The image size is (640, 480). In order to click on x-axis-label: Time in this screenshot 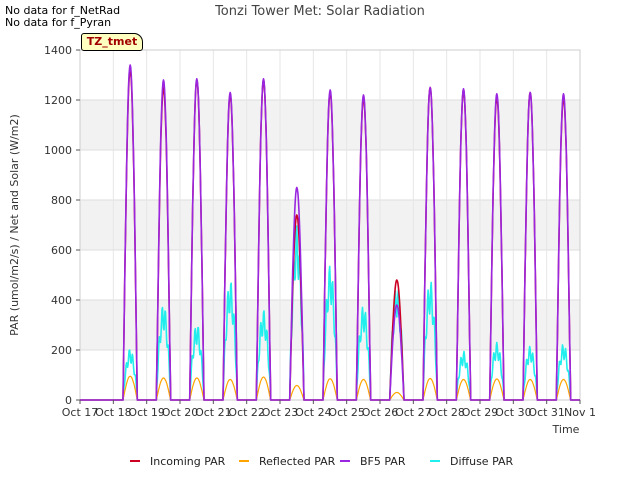, I will do `click(566, 429)`.